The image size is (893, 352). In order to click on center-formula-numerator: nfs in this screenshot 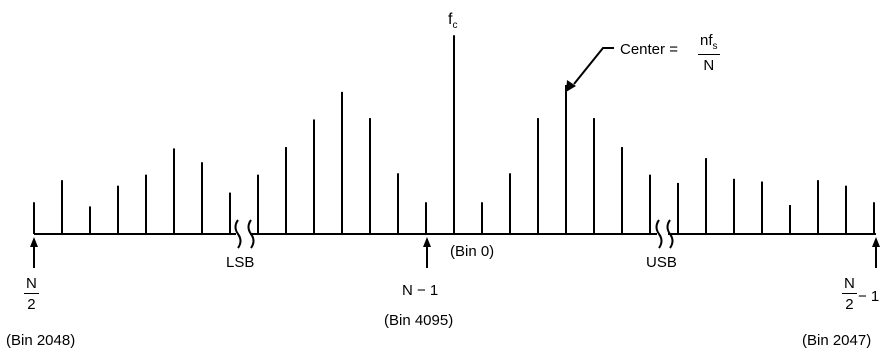, I will do `click(709, 44)`.